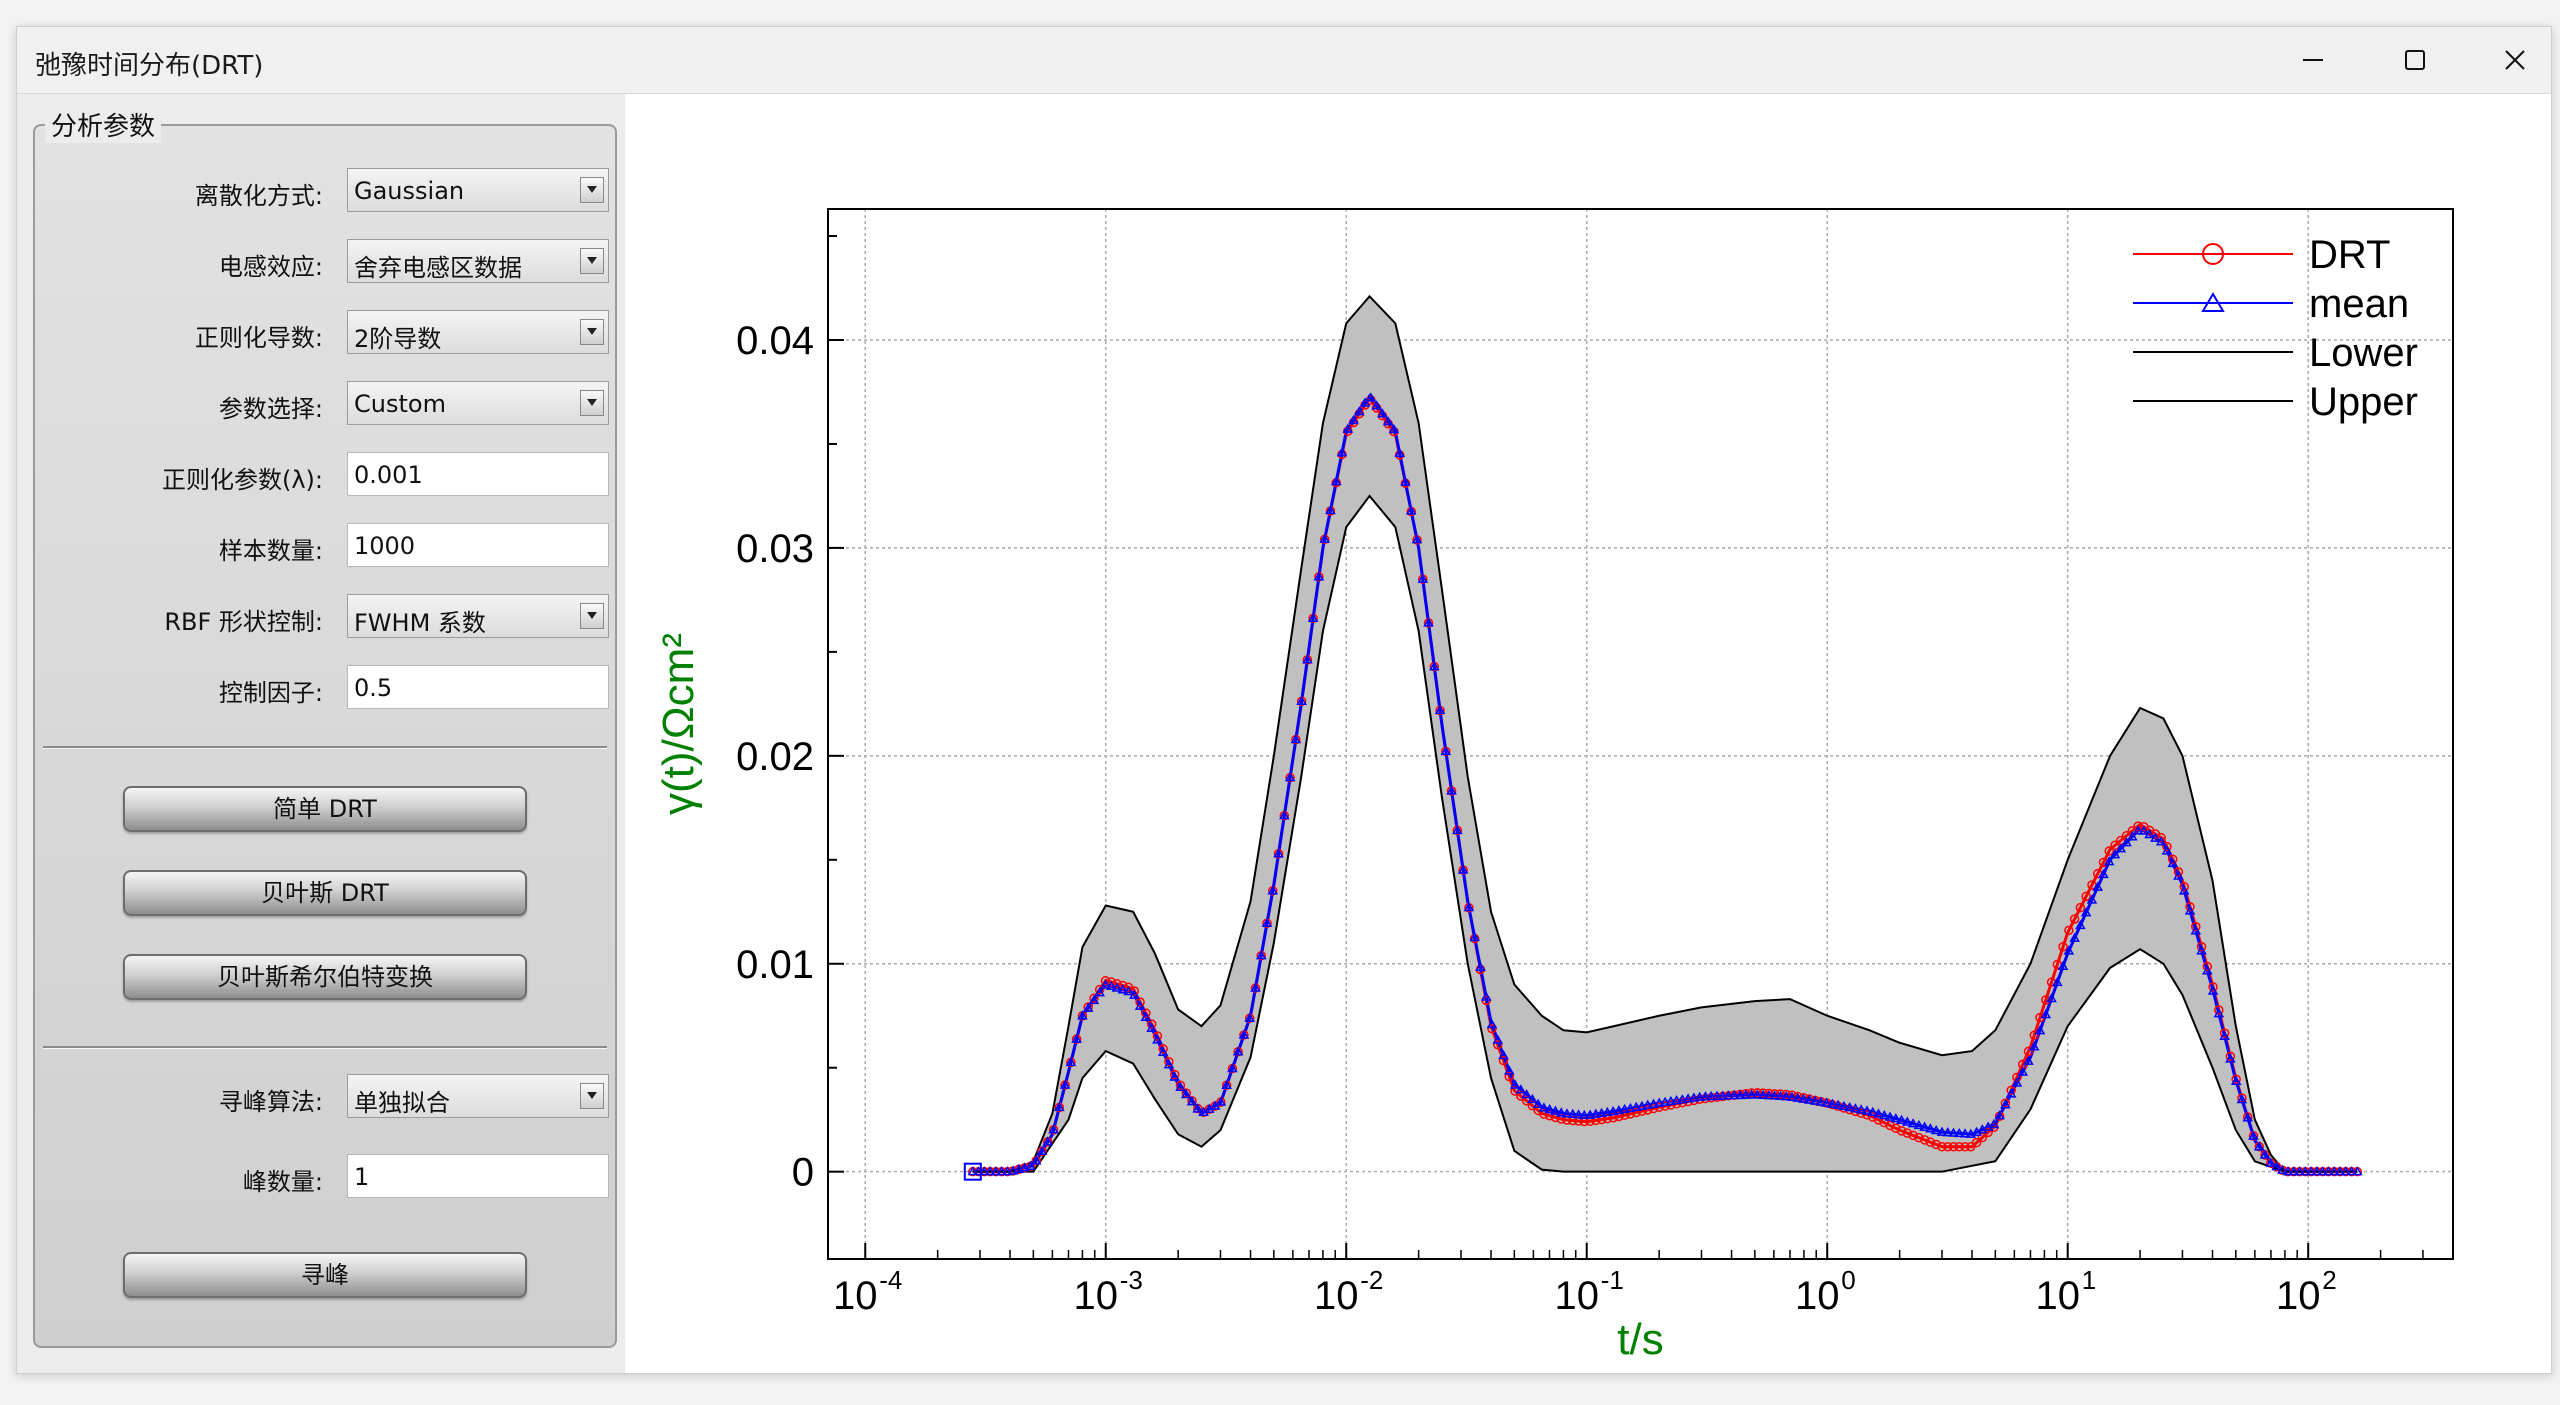 This screenshot has height=1405, width=2560. I want to click on simple-drt-button: 简单 DRT, so click(325, 809).